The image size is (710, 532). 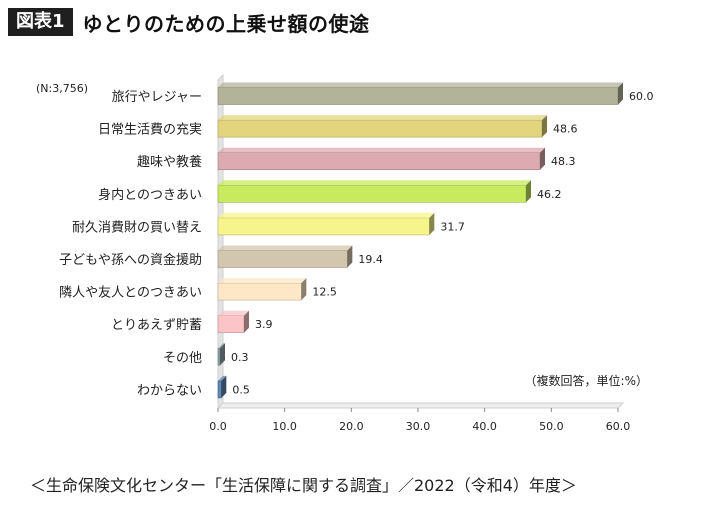 I want to click on value-label: 60.0, so click(x=641, y=96).